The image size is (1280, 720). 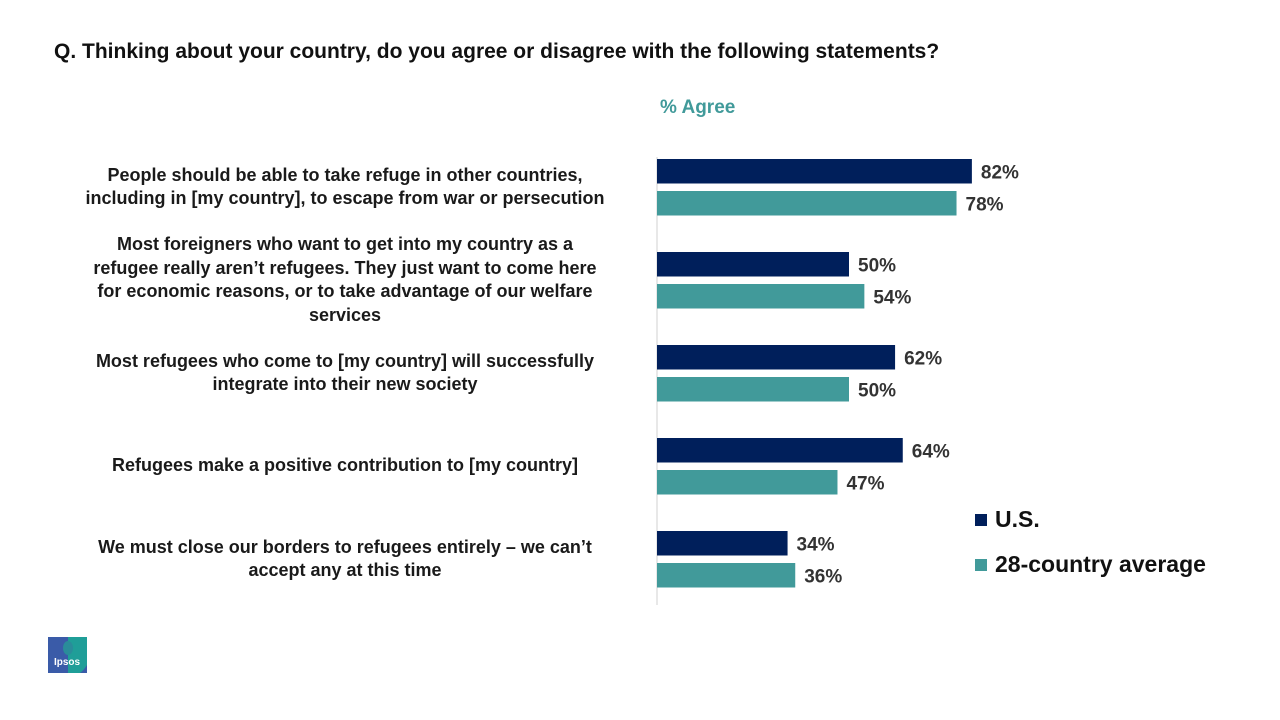 What do you see at coordinates (865, 483) in the screenshot?
I see `data-label: 47%` at bounding box center [865, 483].